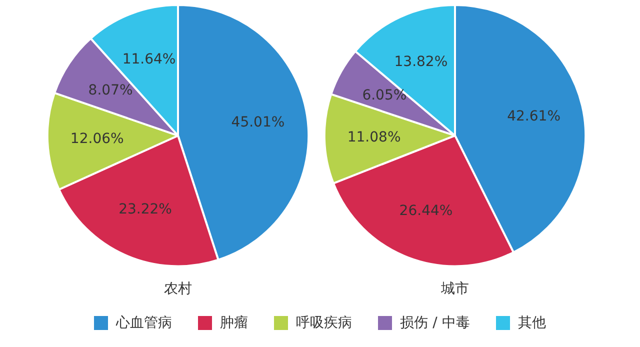 The width and height of the screenshot is (640, 347). What do you see at coordinates (374, 137) in the screenshot?
I see `data-label: 11.08%` at bounding box center [374, 137].